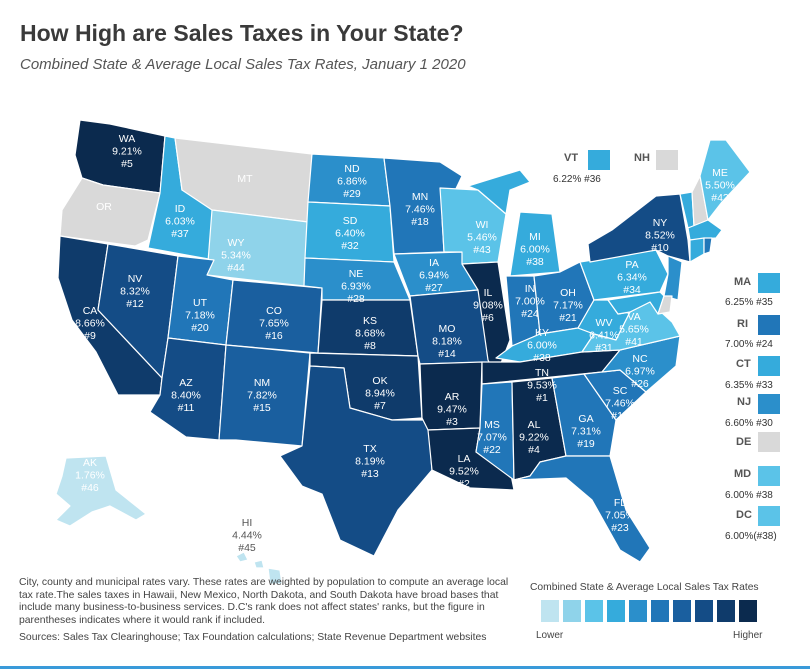  What do you see at coordinates (104, 207) in the screenshot?
I see `state-label-OR-name: OR` at bounding box center [104, 207].